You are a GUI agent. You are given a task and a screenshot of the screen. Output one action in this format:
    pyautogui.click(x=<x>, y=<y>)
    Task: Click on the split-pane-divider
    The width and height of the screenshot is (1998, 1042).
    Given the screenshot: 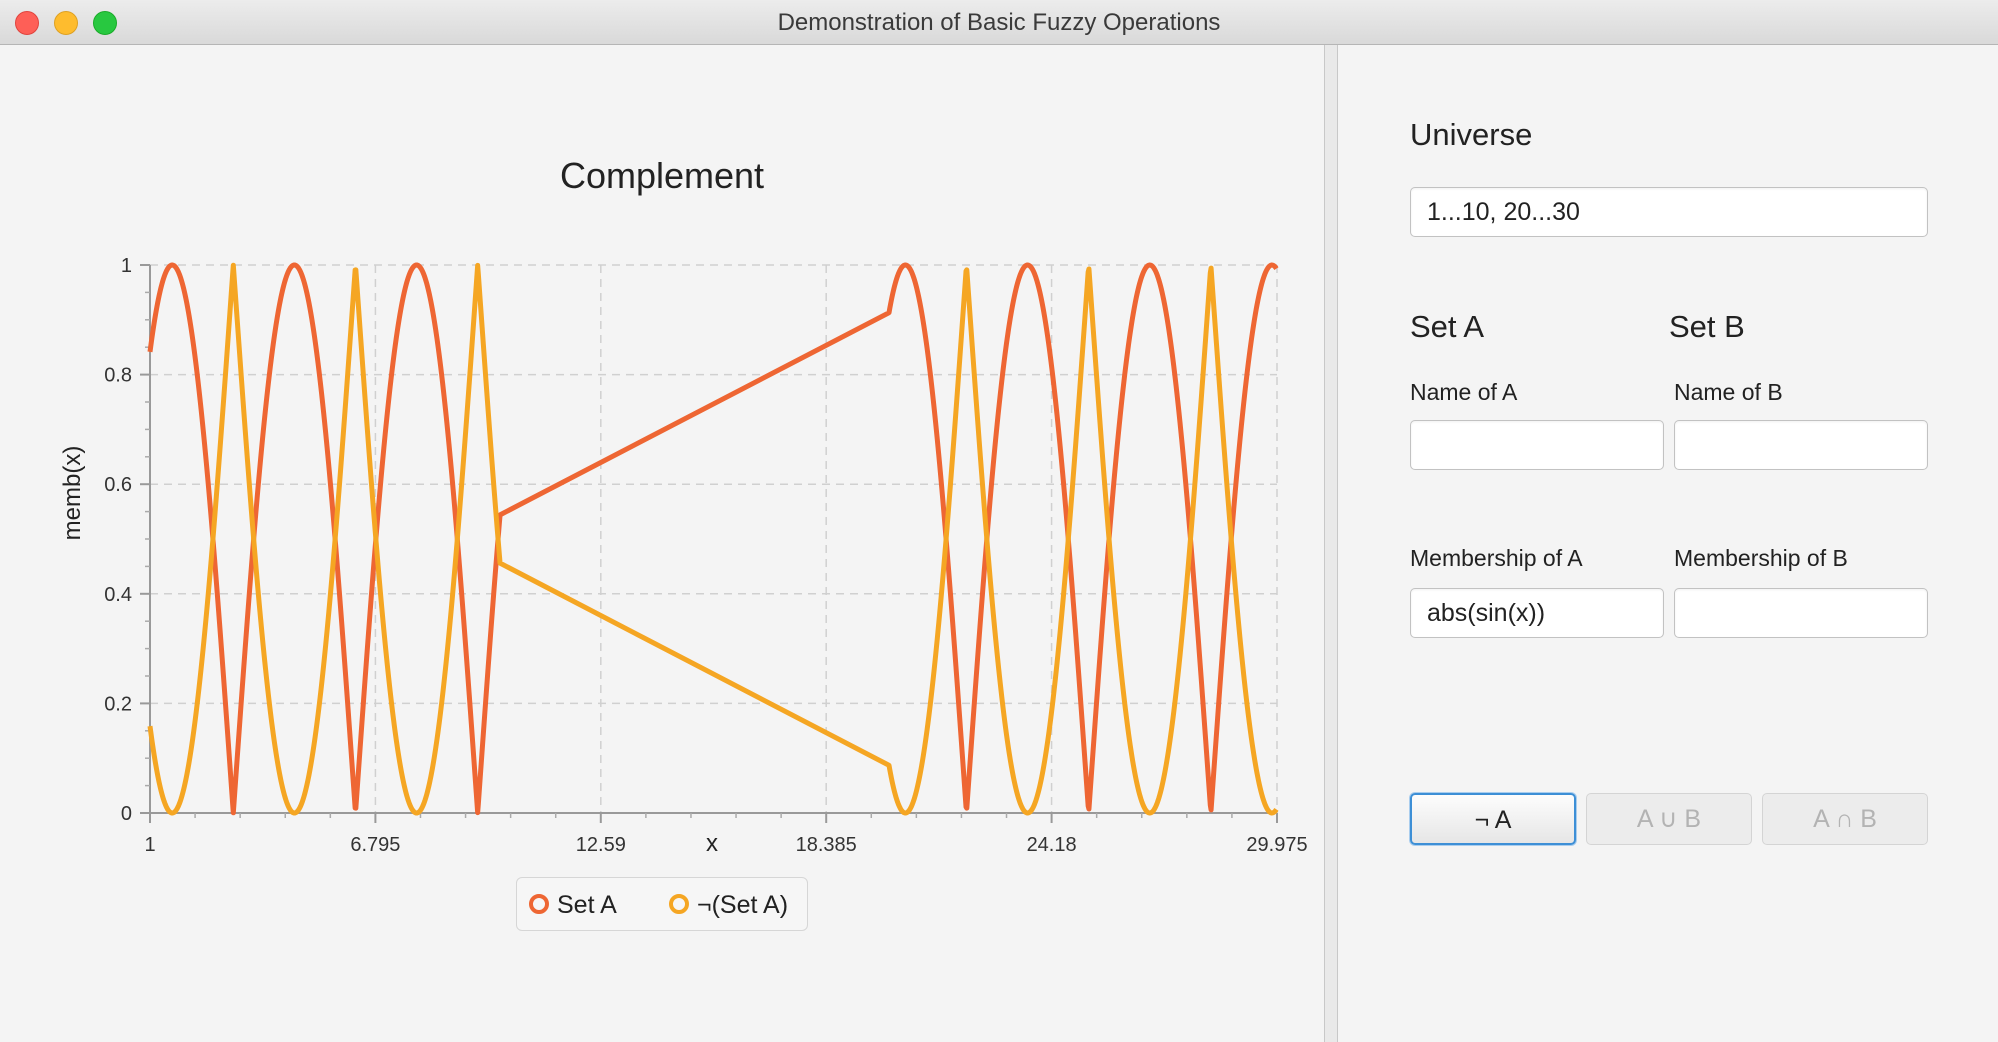 What is the action you would take?
    pyautogui.click(x=1331, y=543)
    